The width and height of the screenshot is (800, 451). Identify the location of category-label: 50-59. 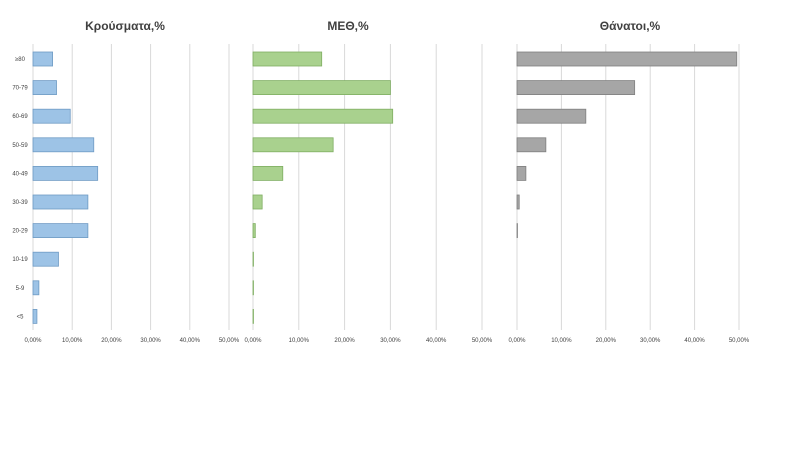
(20, 146).